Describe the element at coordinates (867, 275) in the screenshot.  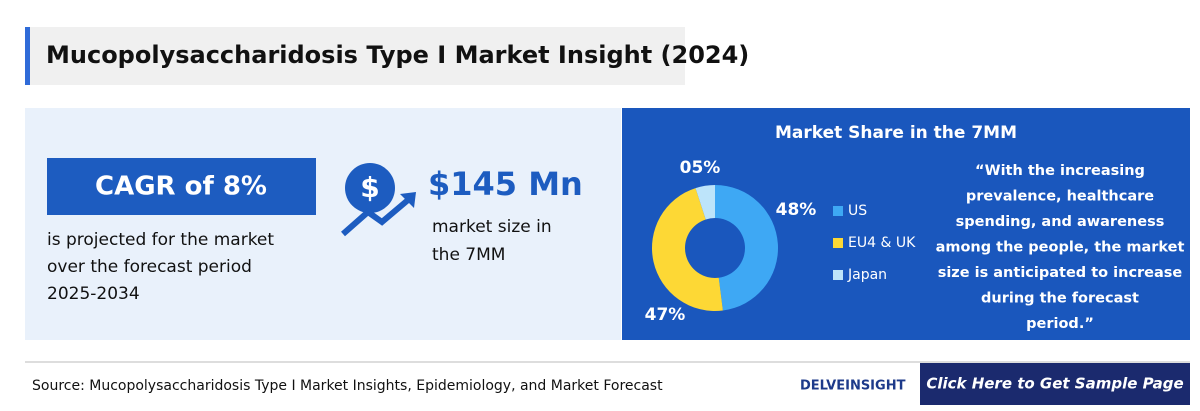
I see `legend-label: Japan` at that location.